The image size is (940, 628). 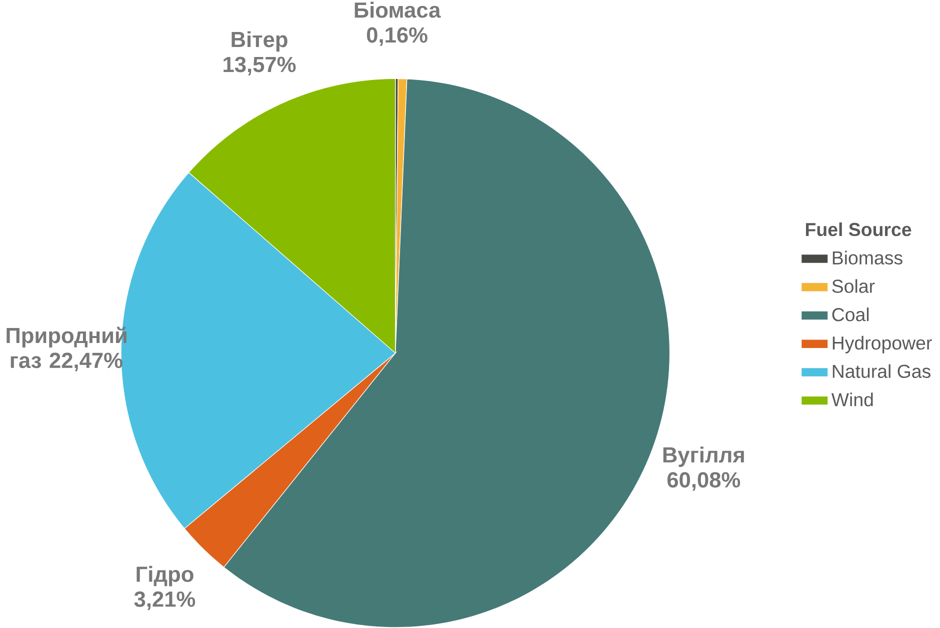 What do you see at coordinates (165, 588) in the screenshot?
I see `data-label: Гідро 3,21%` at bounding box center [165, 588].